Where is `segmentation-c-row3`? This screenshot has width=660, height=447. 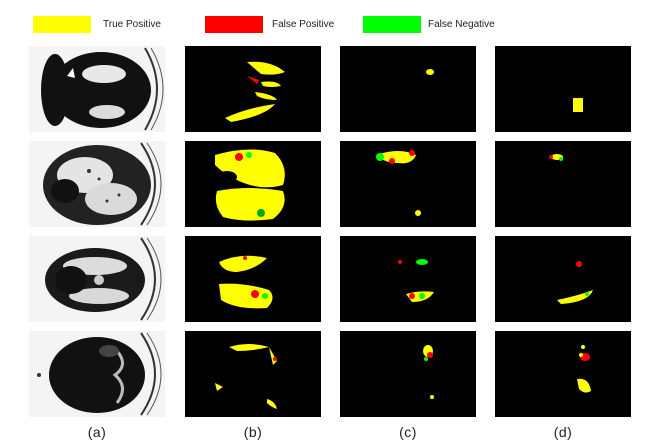 segmentation-c-row3 is located at coordinates (408, 279).